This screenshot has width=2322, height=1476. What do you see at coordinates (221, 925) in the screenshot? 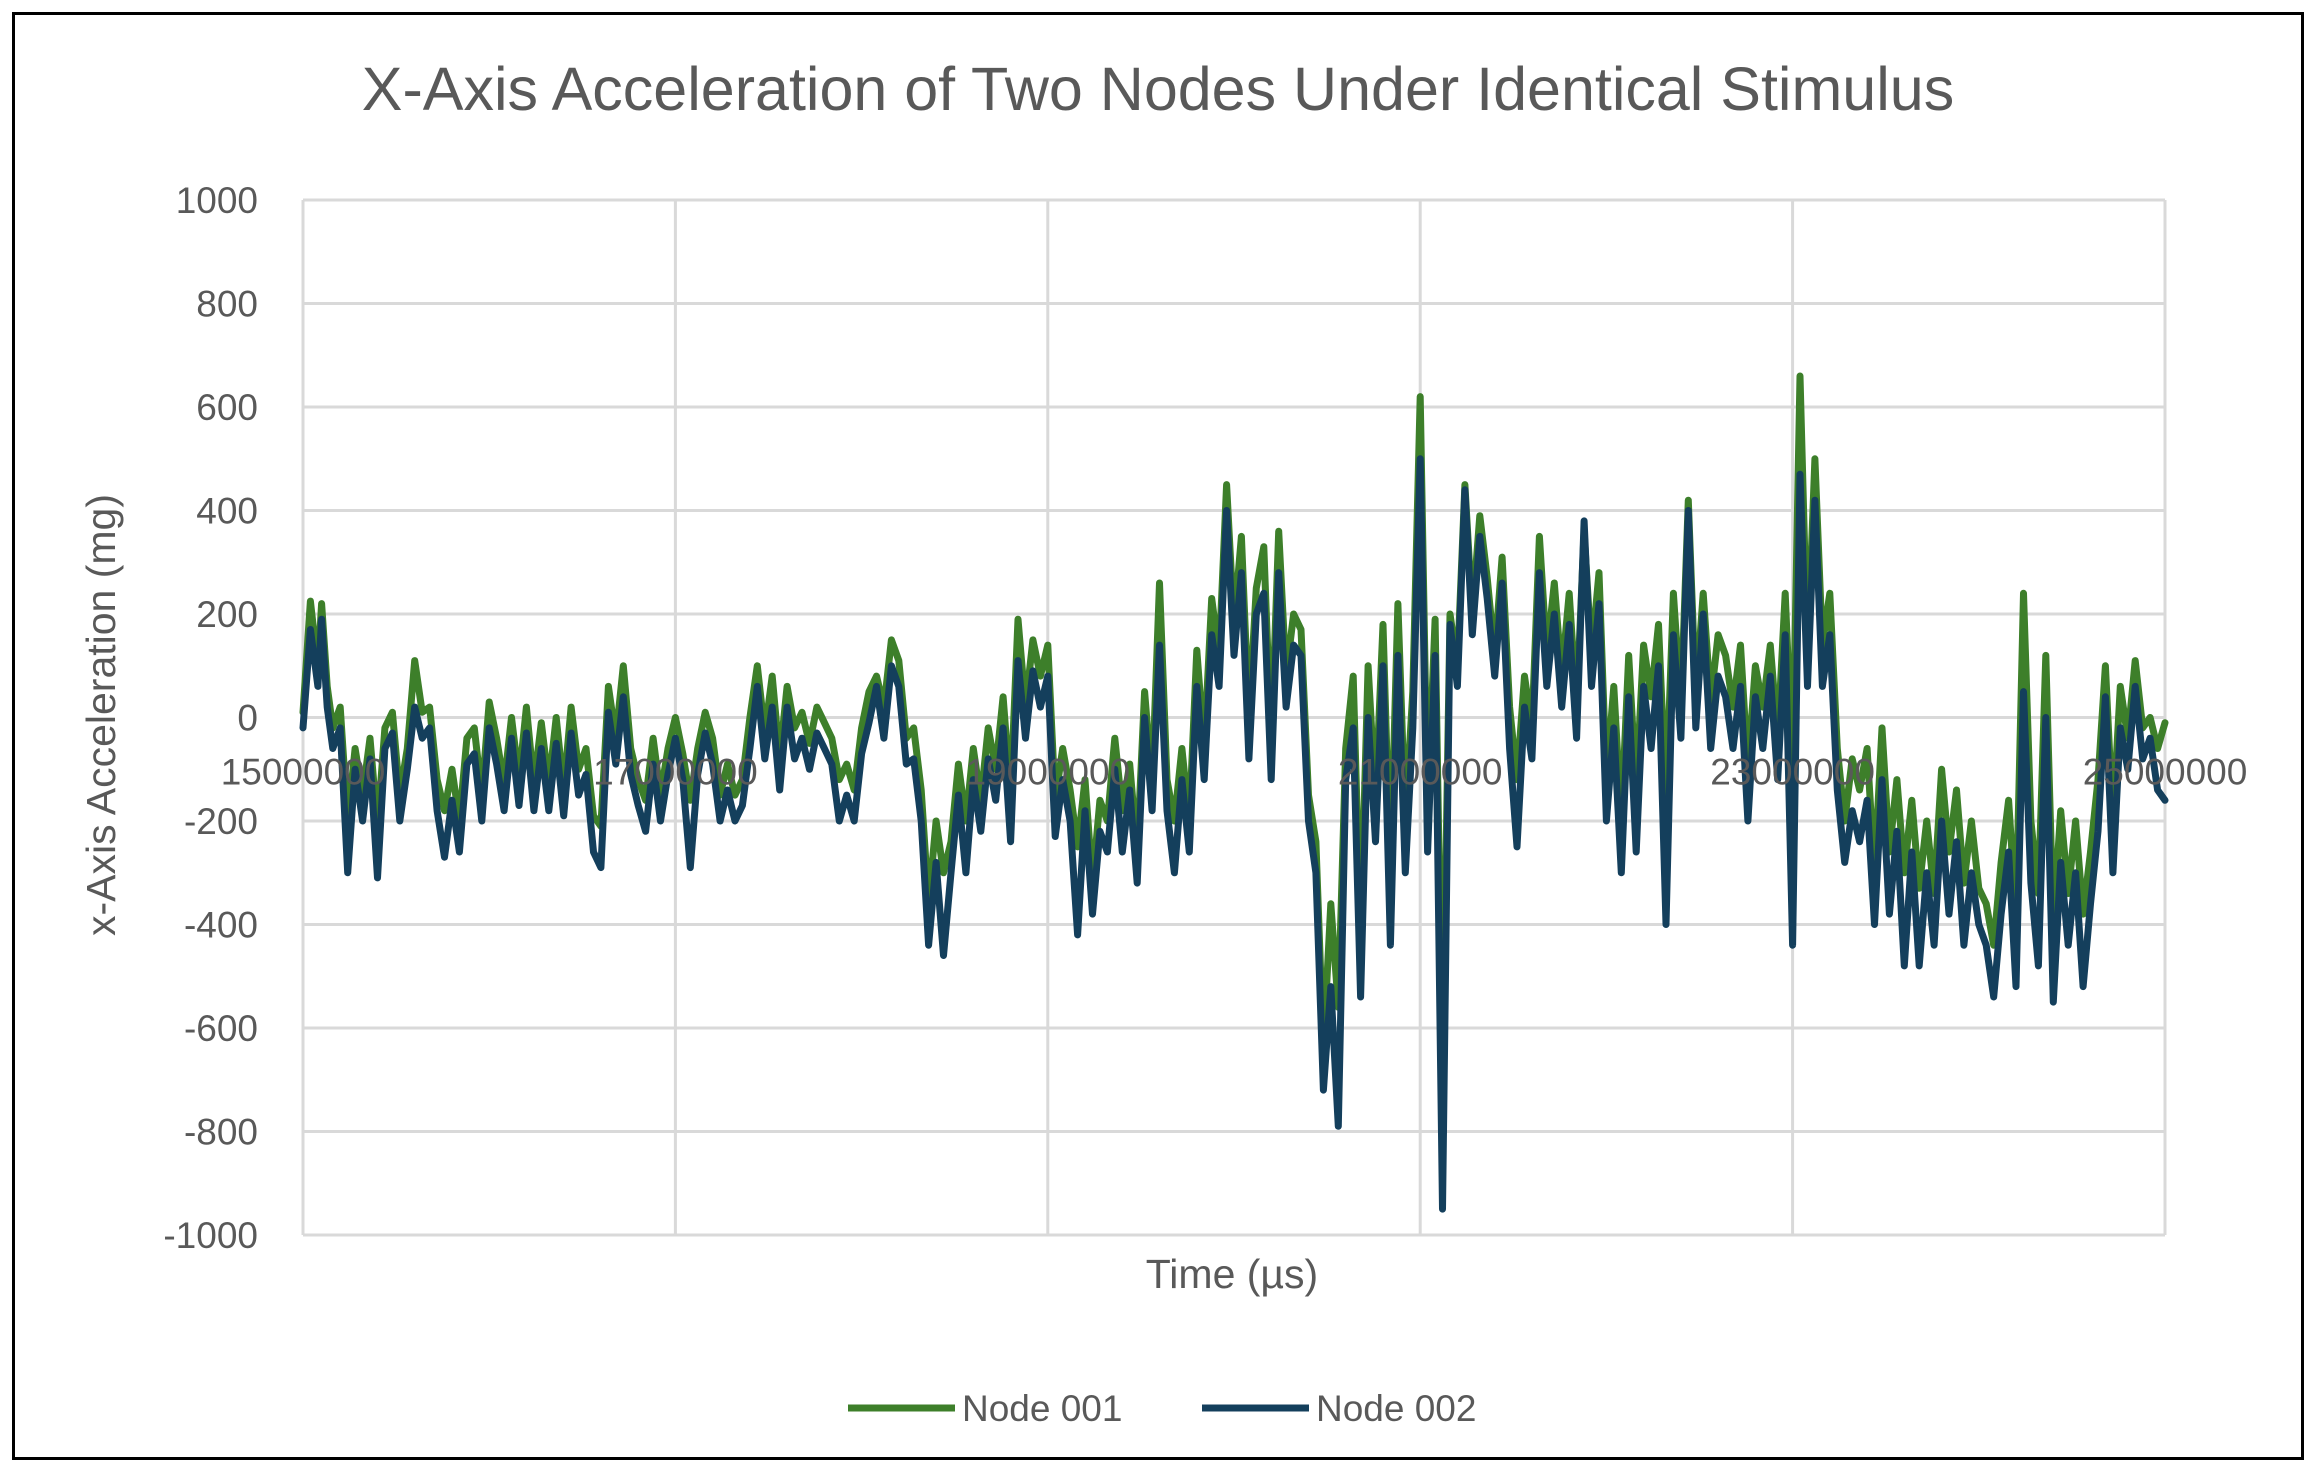
I see `y-tick-label: -400` at bounding box center [221, 925].